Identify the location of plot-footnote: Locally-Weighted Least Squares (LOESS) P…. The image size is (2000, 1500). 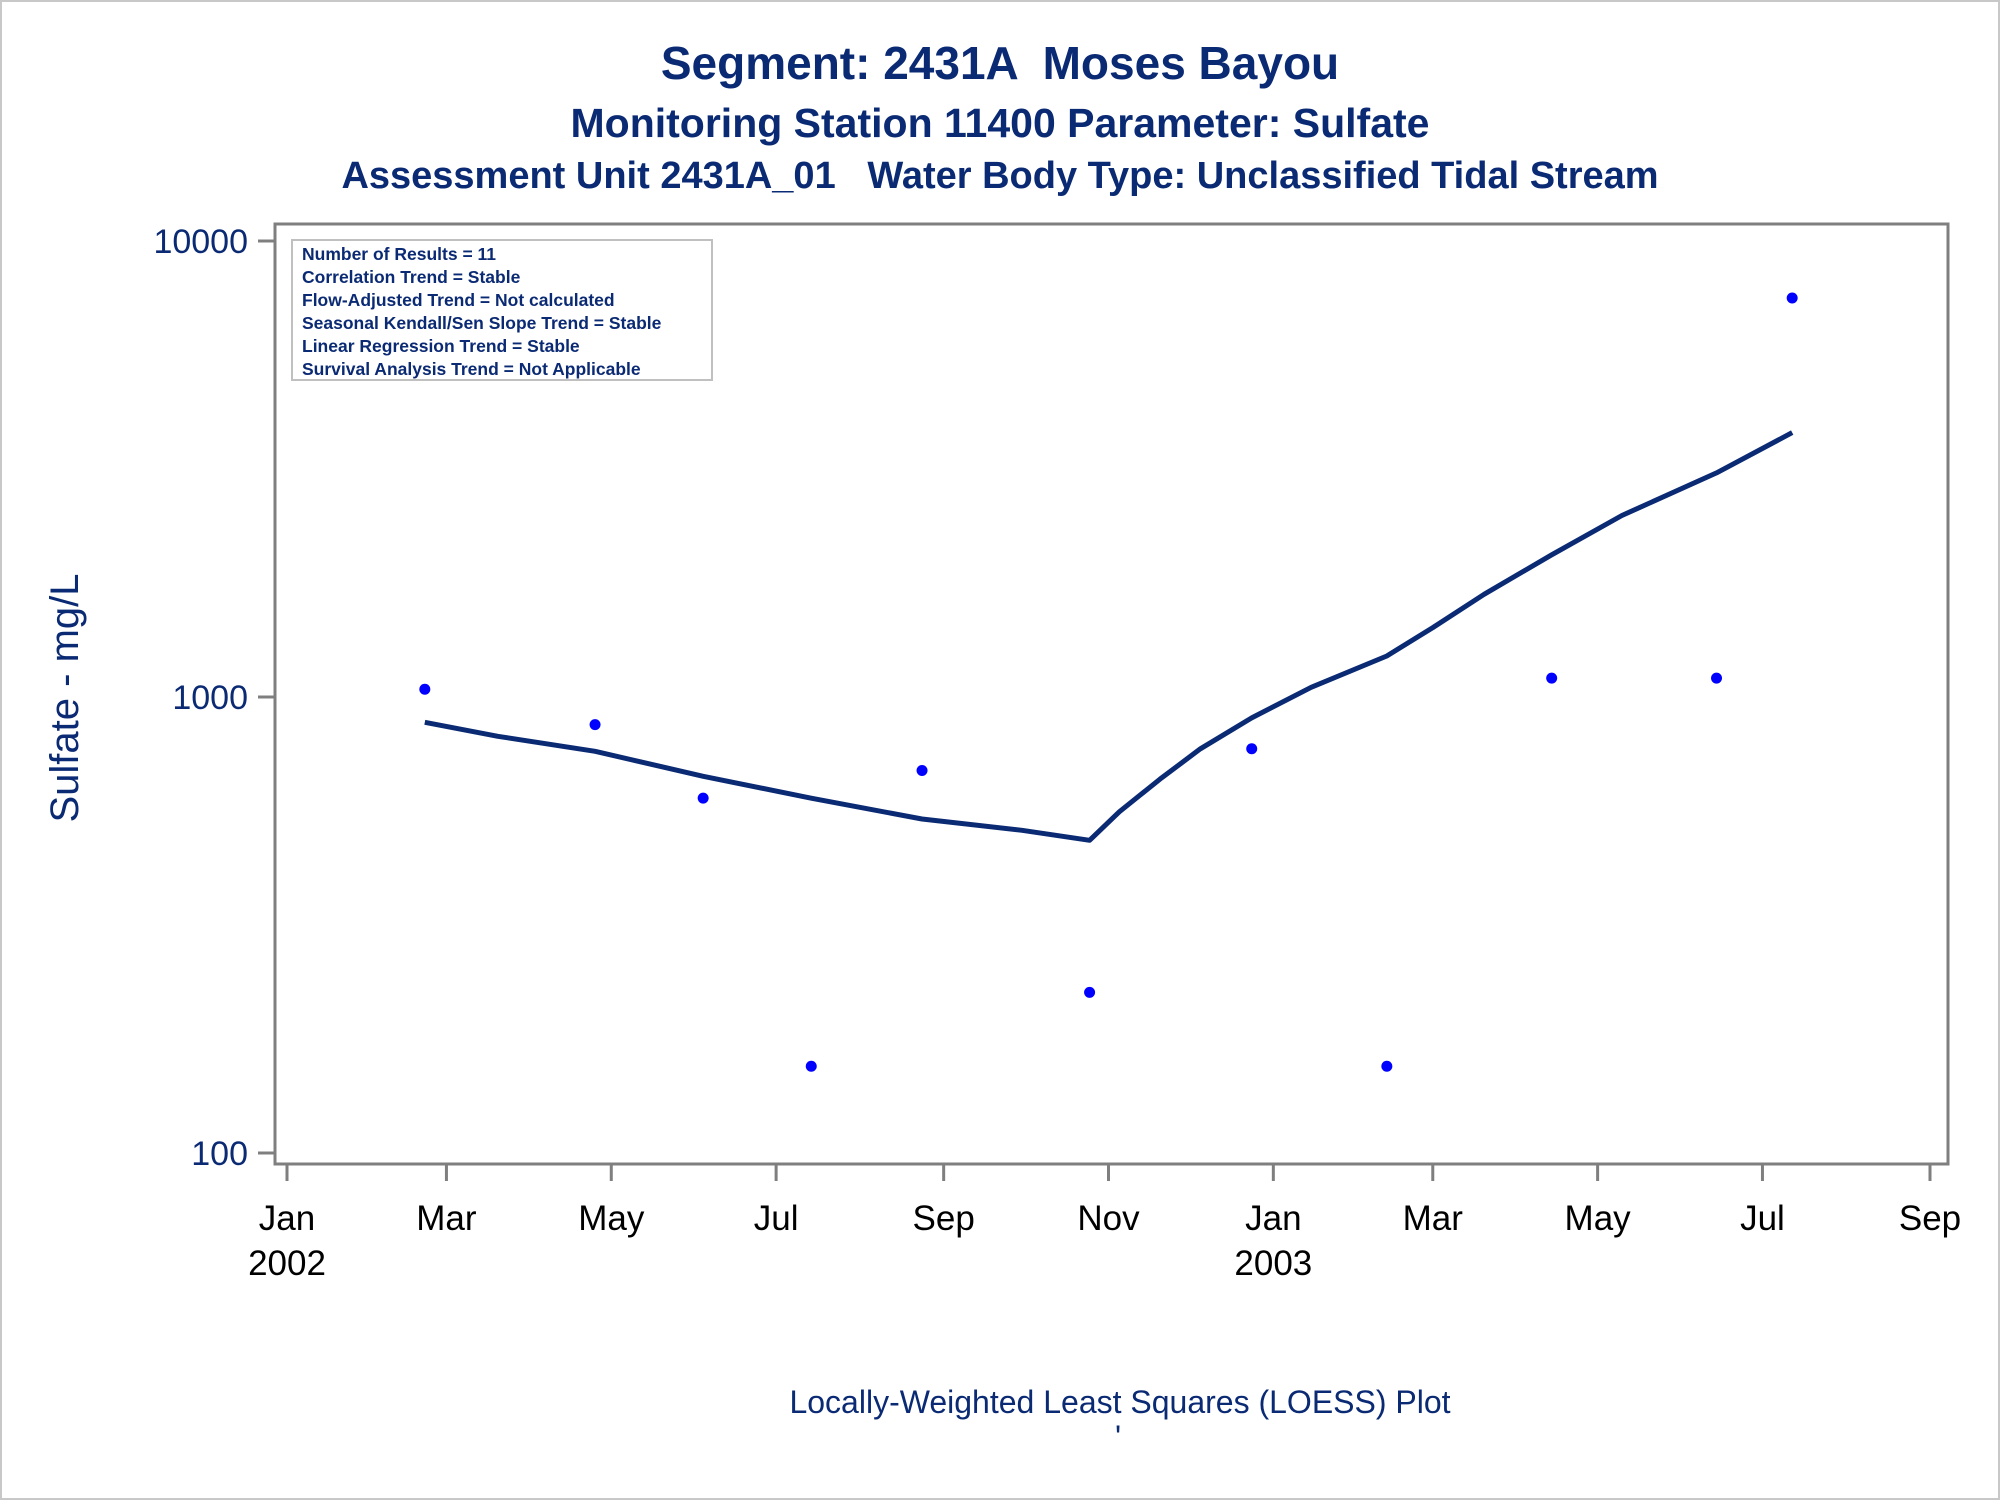
(1119, 1402).